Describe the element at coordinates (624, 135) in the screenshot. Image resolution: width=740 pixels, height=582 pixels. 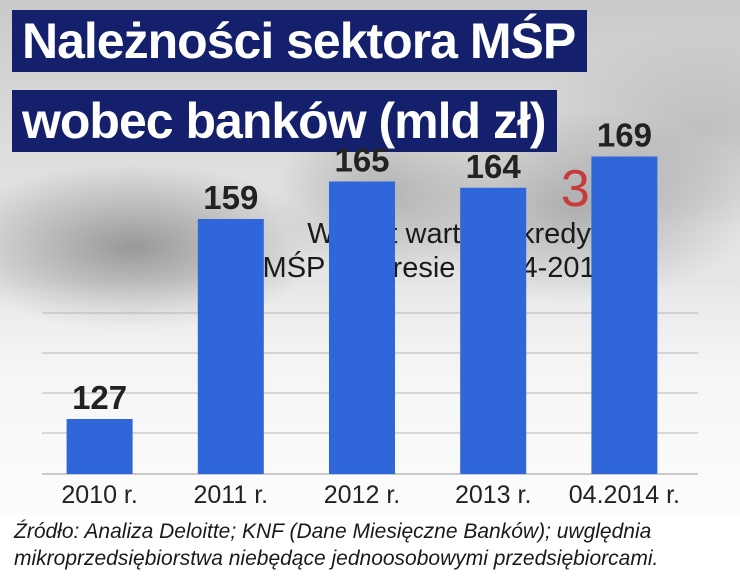
I see `bar-value-label: 169` at that location.